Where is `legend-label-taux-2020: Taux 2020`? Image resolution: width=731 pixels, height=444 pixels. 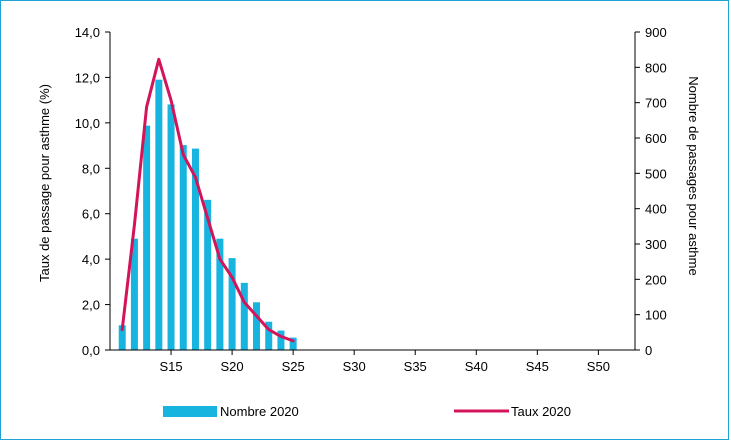 legend-label-taux-2020: Taux 2020 is located at coordinates (541, 411).